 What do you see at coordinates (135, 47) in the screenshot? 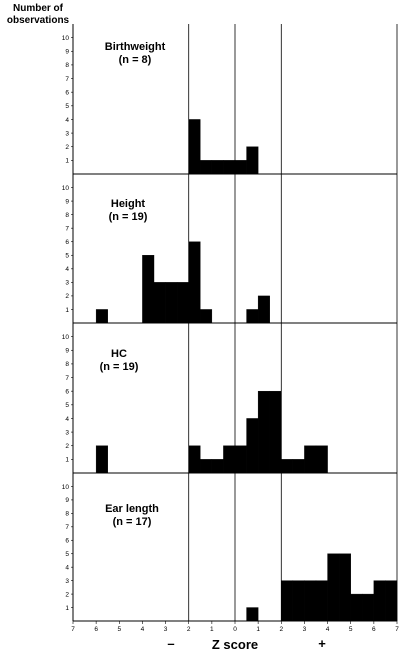
I see `panel-title-0: Birthweight` at bounding box center [135, 47].